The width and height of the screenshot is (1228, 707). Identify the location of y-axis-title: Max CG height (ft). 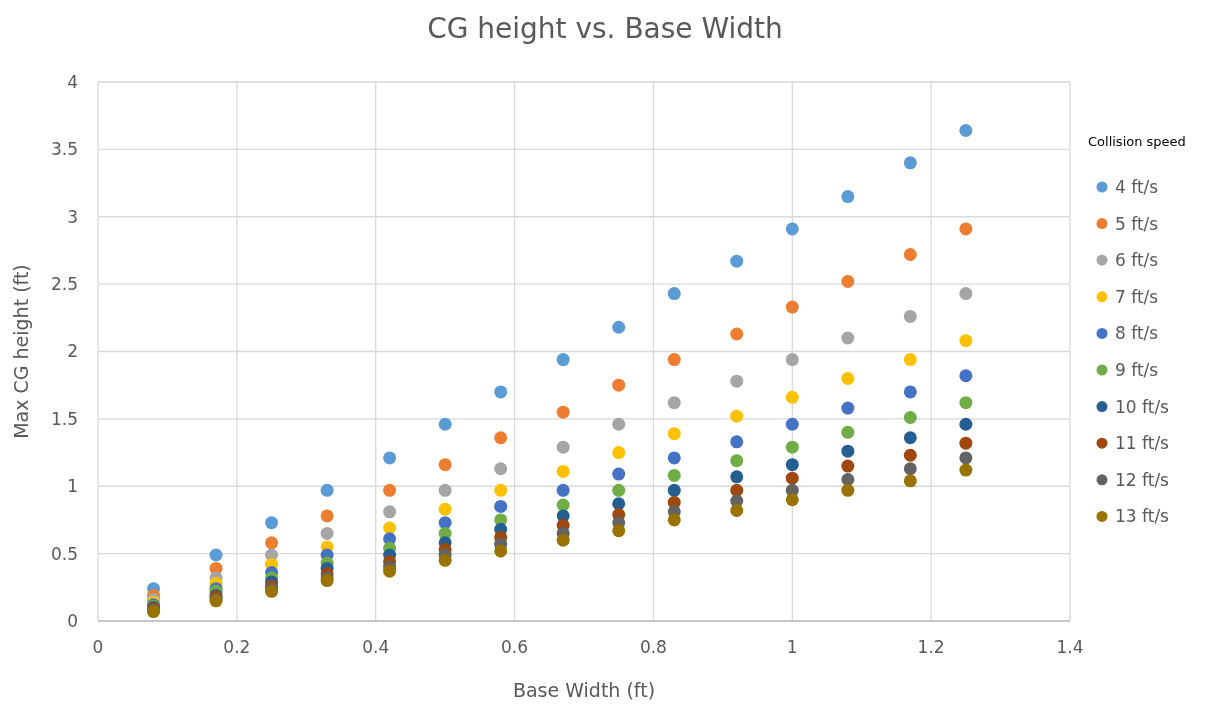
(21, 351).